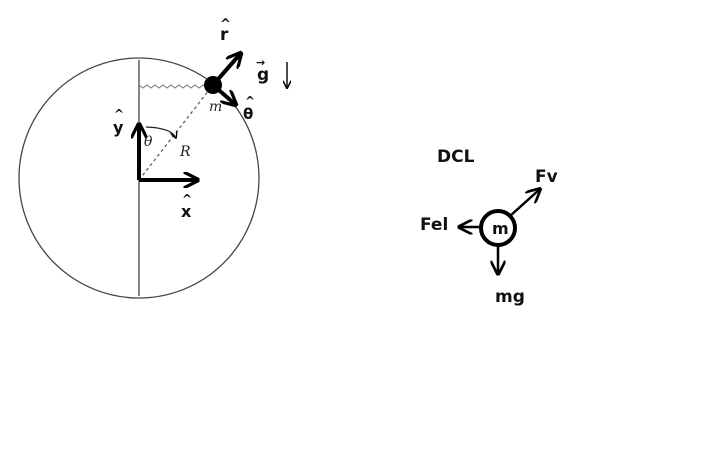 This screenshot has width=719, height=450. What do you see at coordinates (263, 75) in the screenshot?
I see `g-vec-label: g` at bounding box center [263, 75].